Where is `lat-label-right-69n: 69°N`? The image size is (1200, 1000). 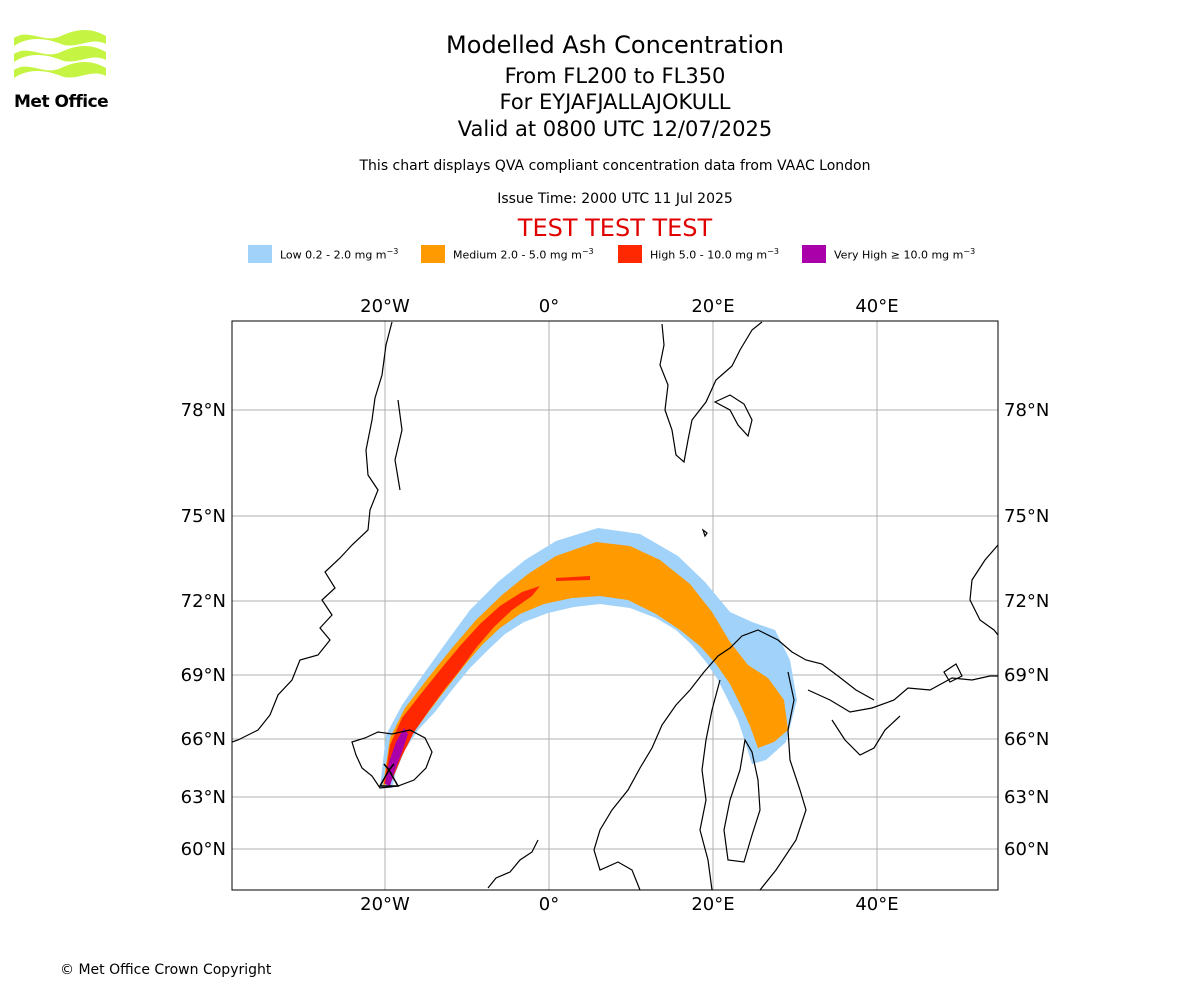
lat-label-right-69n: 69°N is located at coordinates (1026, 675).